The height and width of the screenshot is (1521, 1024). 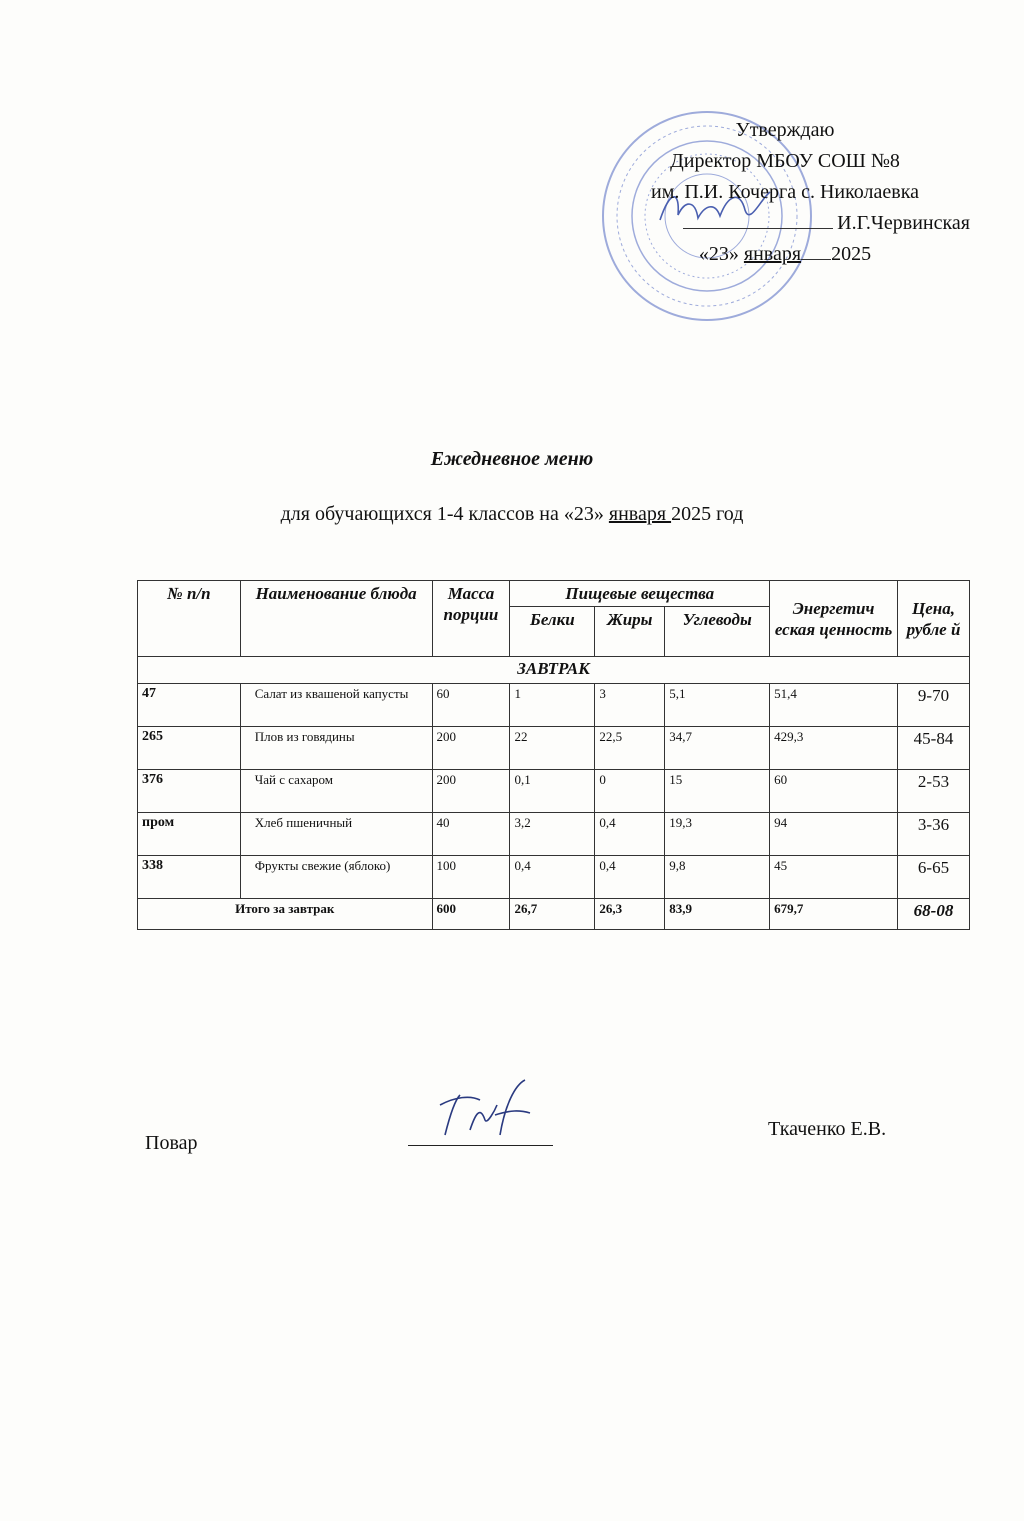 I want to click on cell-carbs: 15, so click(x=717, y=791).